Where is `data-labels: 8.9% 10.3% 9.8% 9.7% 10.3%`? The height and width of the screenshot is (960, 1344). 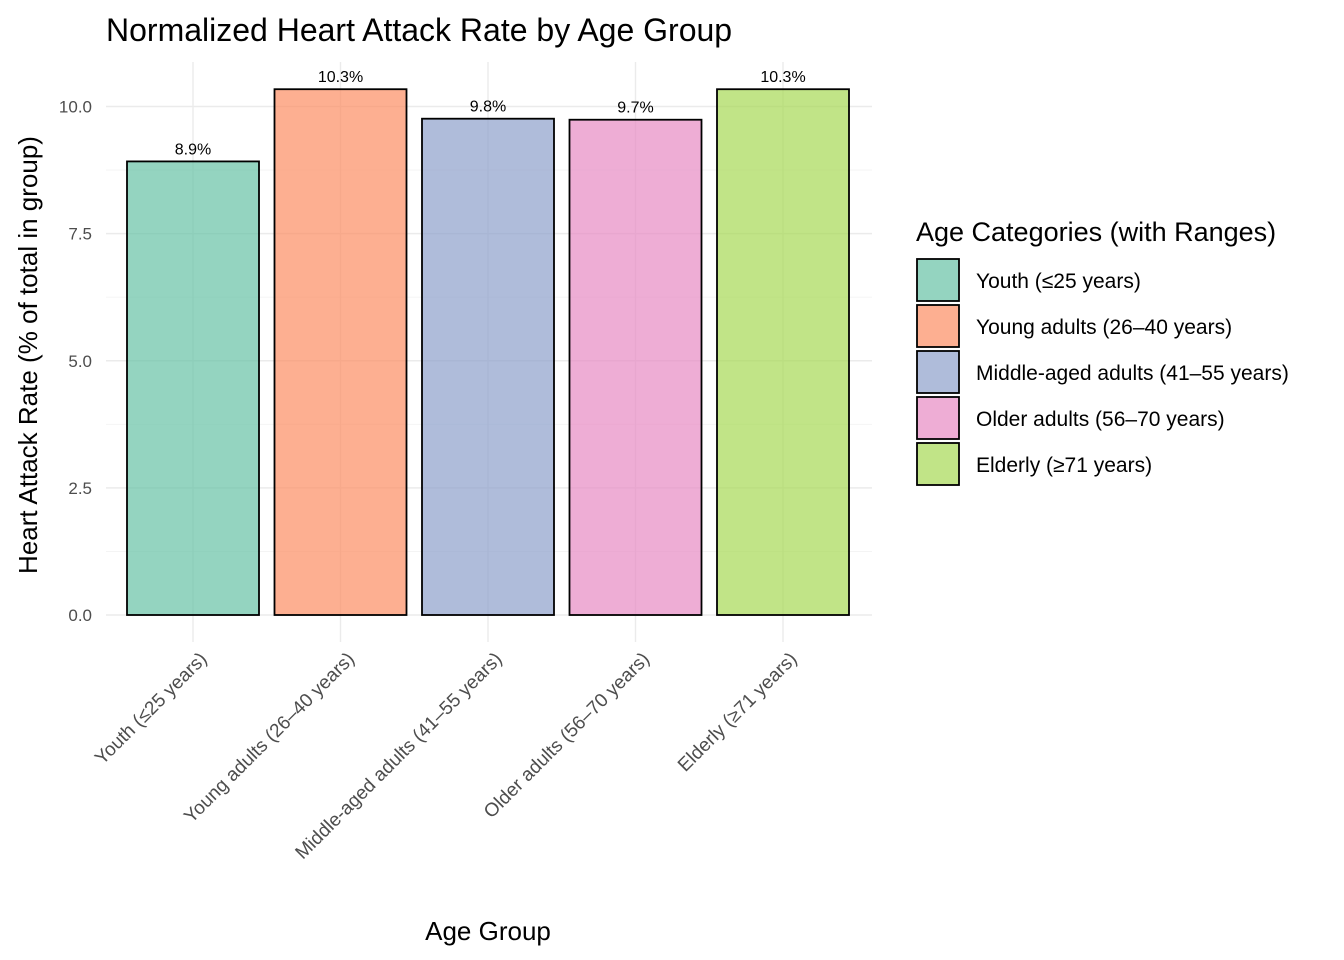 data-labels: 8.9% 10.3% 9.8% 9.7% 10.3% is located at coordinates (490, 113).